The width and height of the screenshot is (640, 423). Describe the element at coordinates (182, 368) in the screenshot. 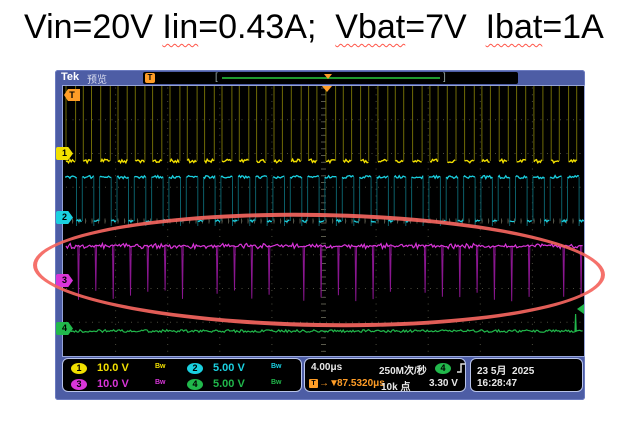

I see `readout-row-1: 1 10.0 V Bw 2 5.00 V Bw` at that location.